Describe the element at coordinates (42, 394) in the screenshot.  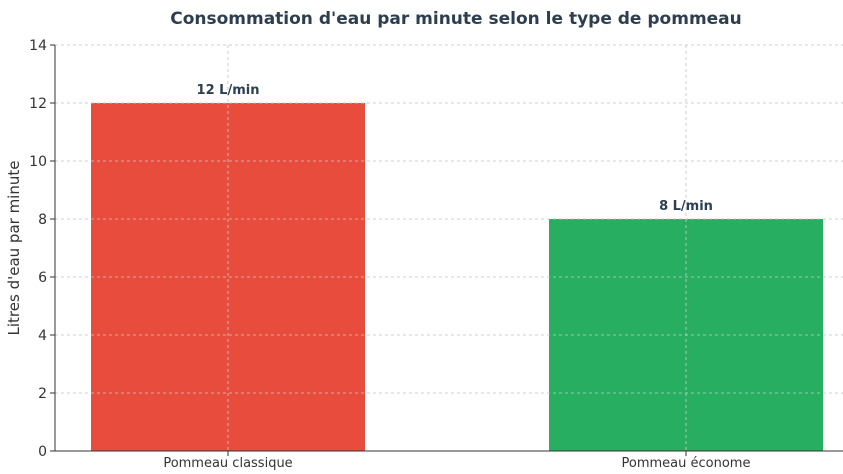
I see `y-tick-label: 2` at that location.